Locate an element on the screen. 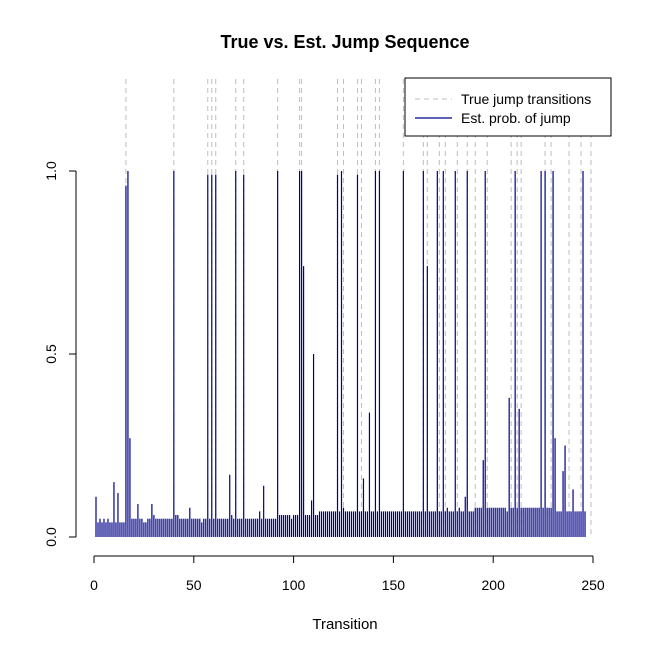 The image size is (653, 653). legend-box is located at coordinates (508, 107).